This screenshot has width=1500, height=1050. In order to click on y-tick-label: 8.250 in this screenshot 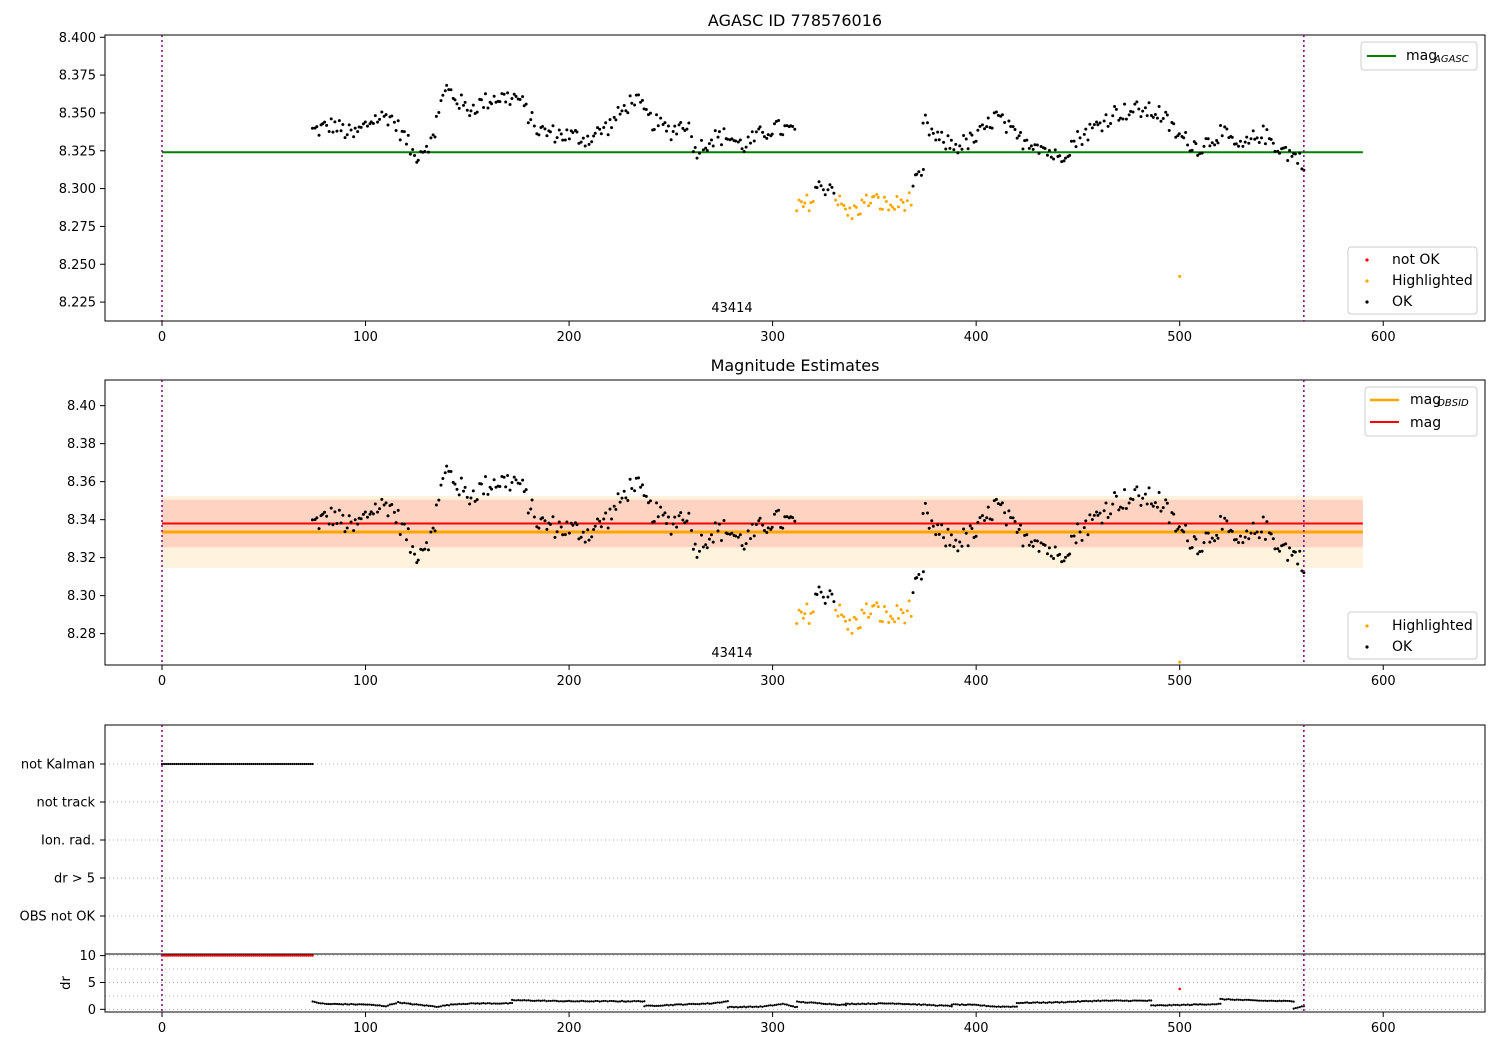, I will do `click(77, 265)`.